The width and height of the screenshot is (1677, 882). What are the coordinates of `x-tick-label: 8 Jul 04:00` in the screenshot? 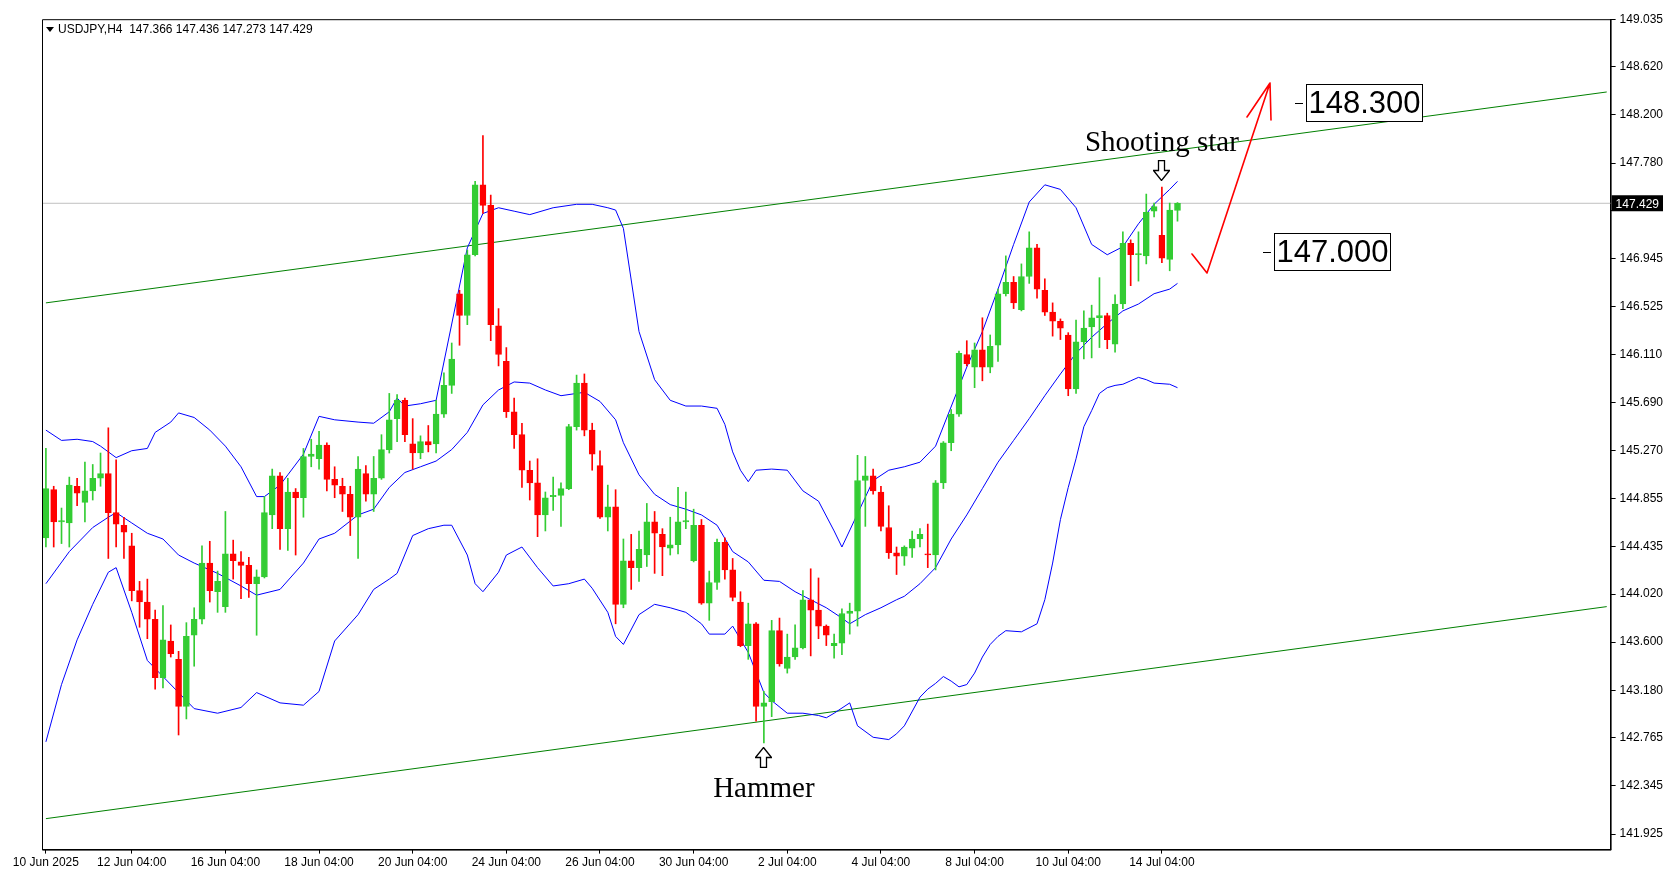 It's located at (975, 862).